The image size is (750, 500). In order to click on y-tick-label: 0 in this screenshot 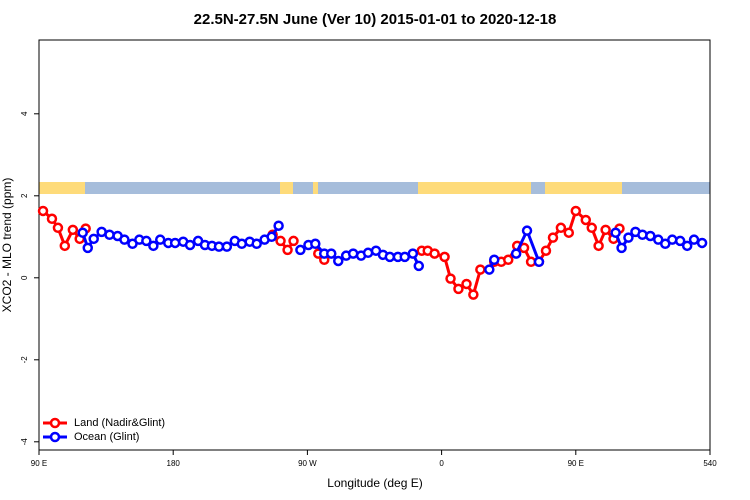, I will do `click(24, 277)`.